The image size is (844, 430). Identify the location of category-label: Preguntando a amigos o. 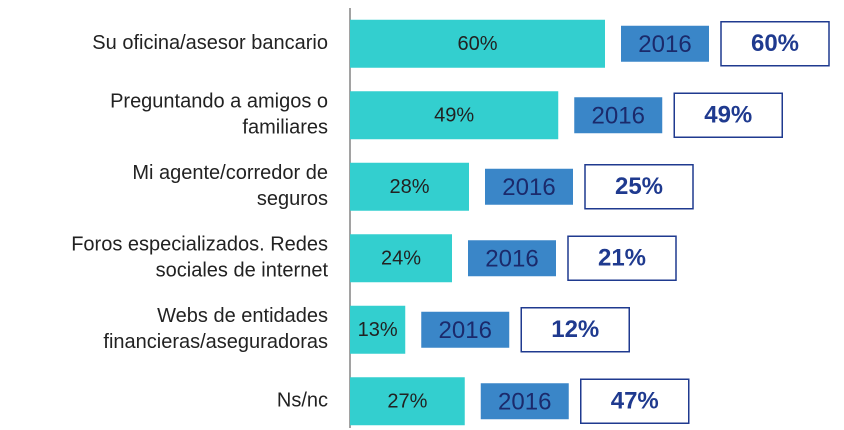
(219, 102).